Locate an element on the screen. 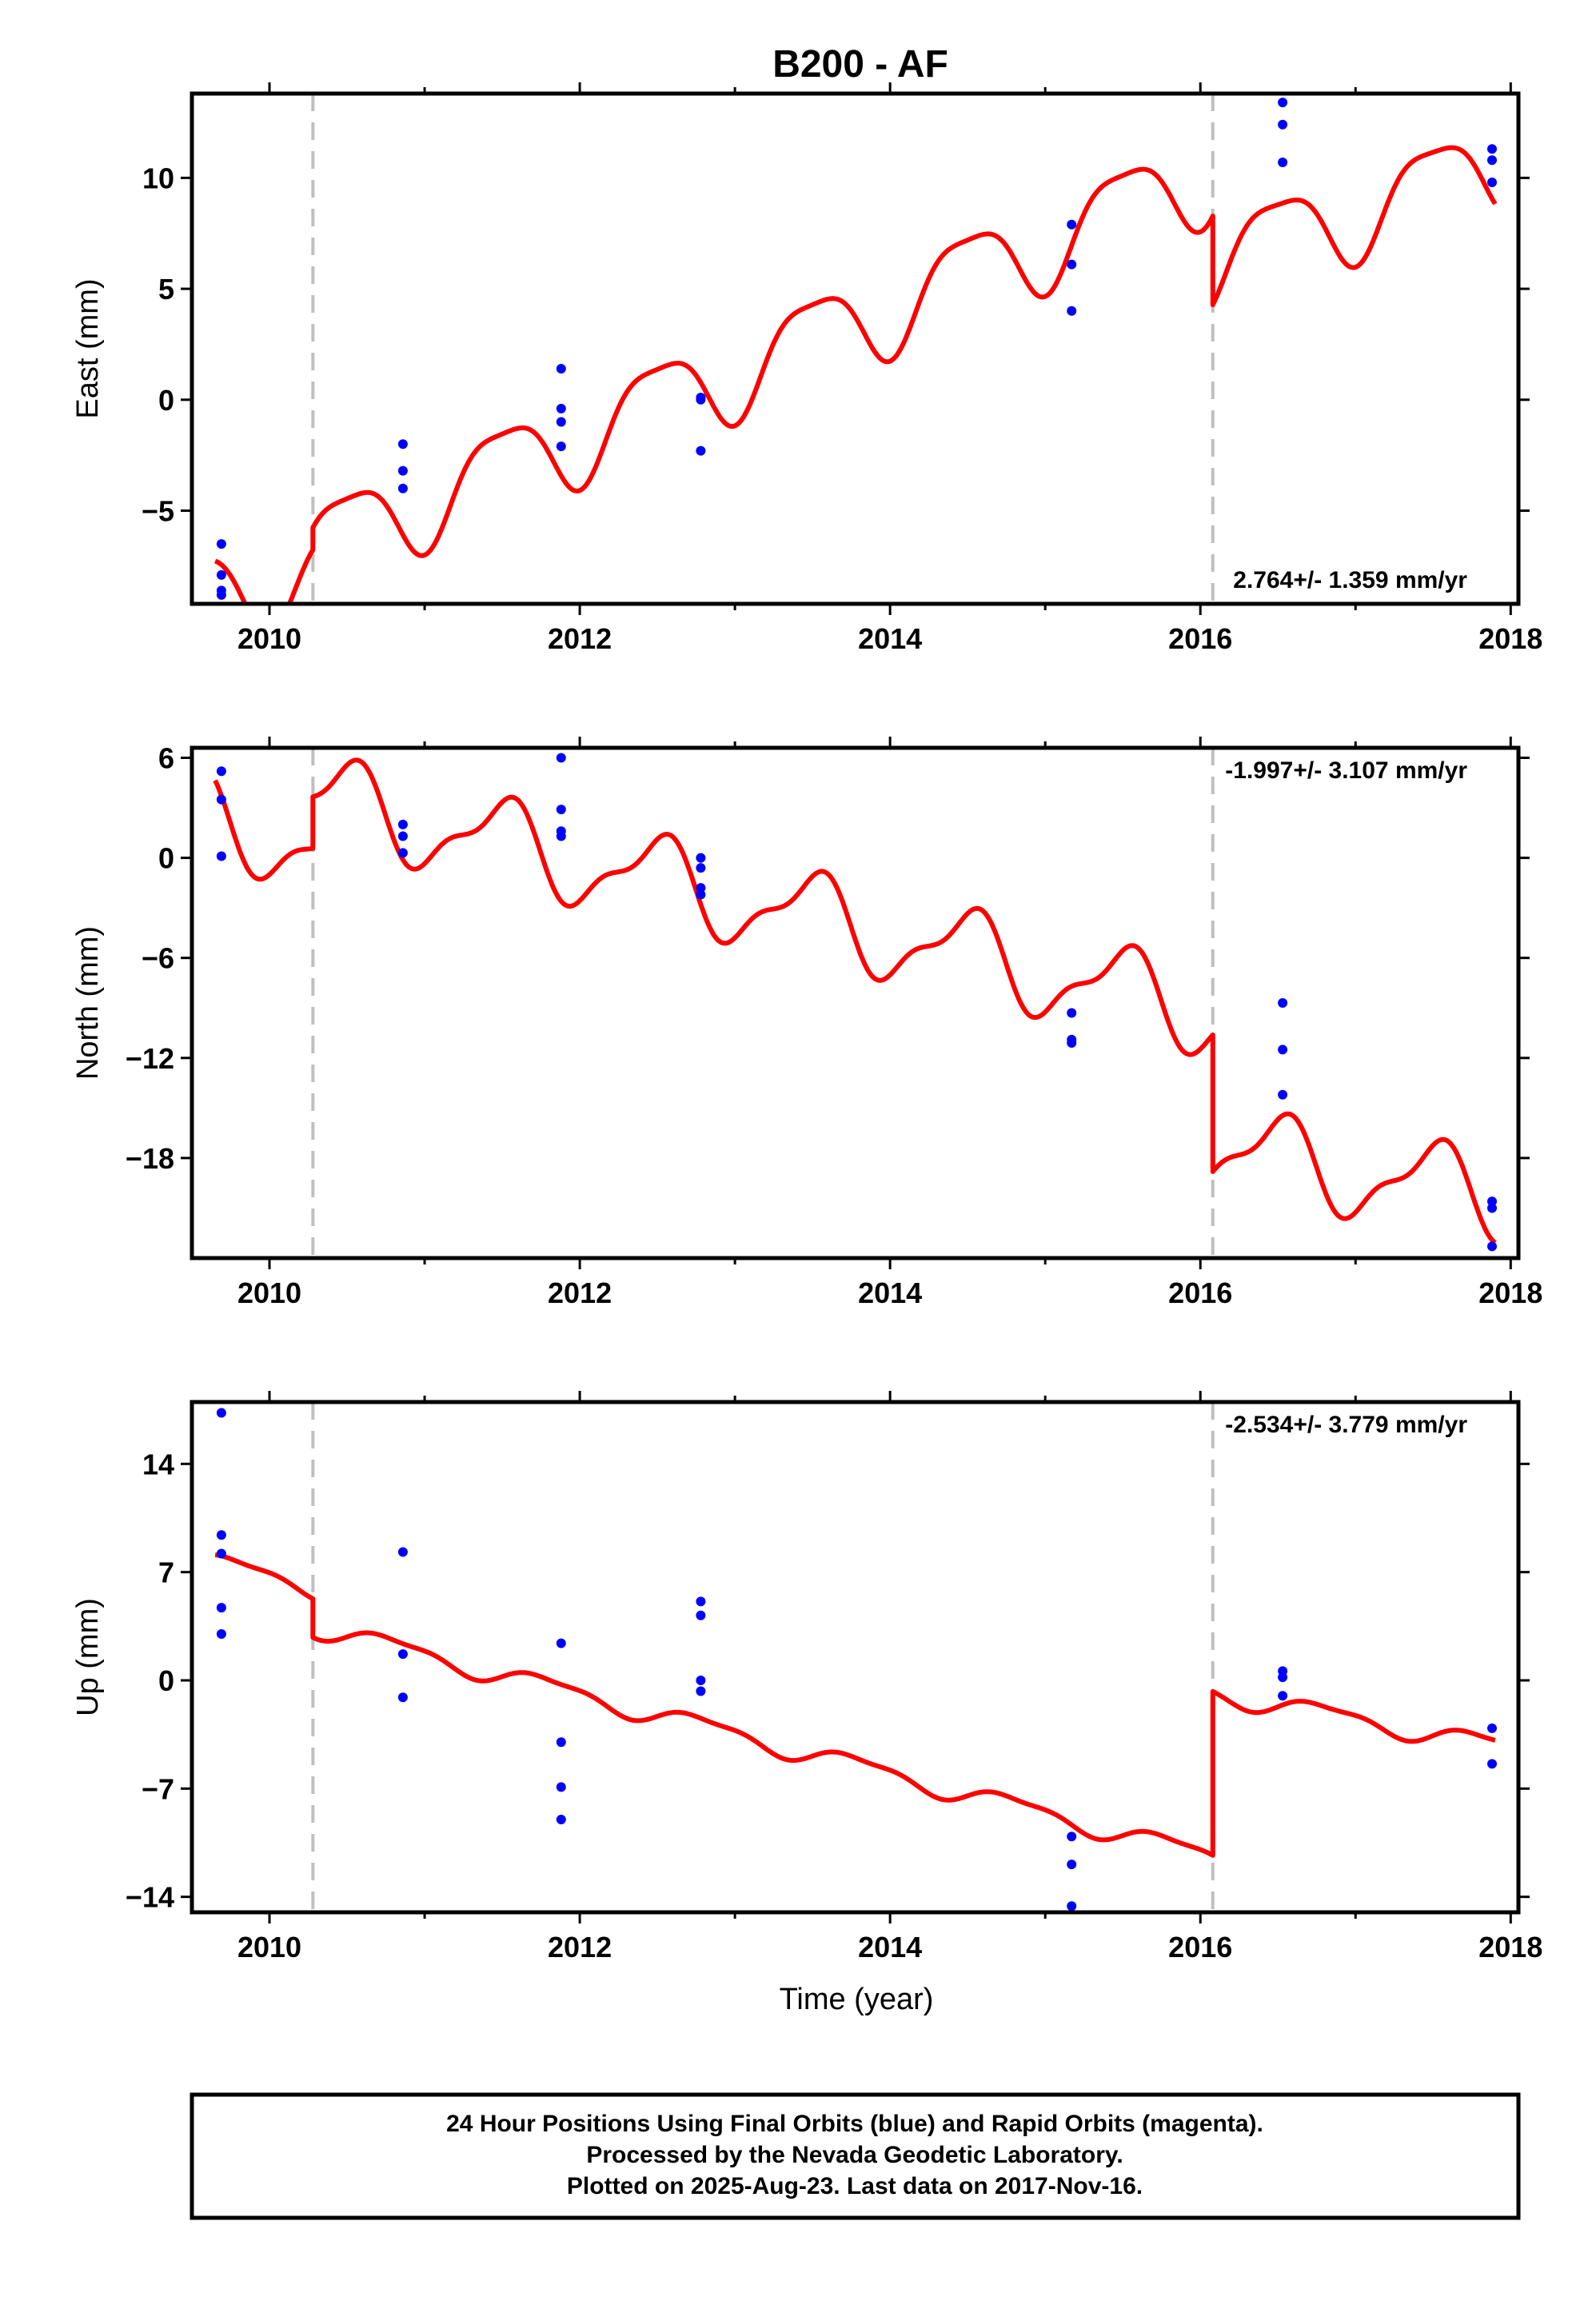 The height and width of the screenshot is (2321, 1596). up-x-tick-label: 2016 is located at coordinates (1200, 1947).